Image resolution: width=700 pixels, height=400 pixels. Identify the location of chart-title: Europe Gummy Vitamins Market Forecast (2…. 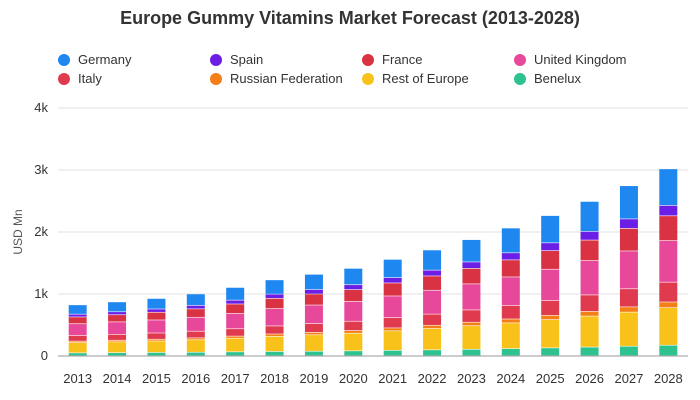
(350, 18).